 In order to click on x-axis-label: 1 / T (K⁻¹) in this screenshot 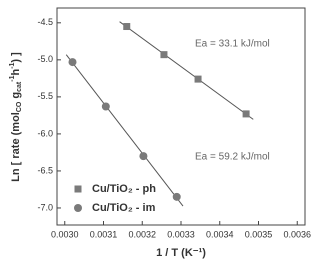, I will do `click(181, 253)`.